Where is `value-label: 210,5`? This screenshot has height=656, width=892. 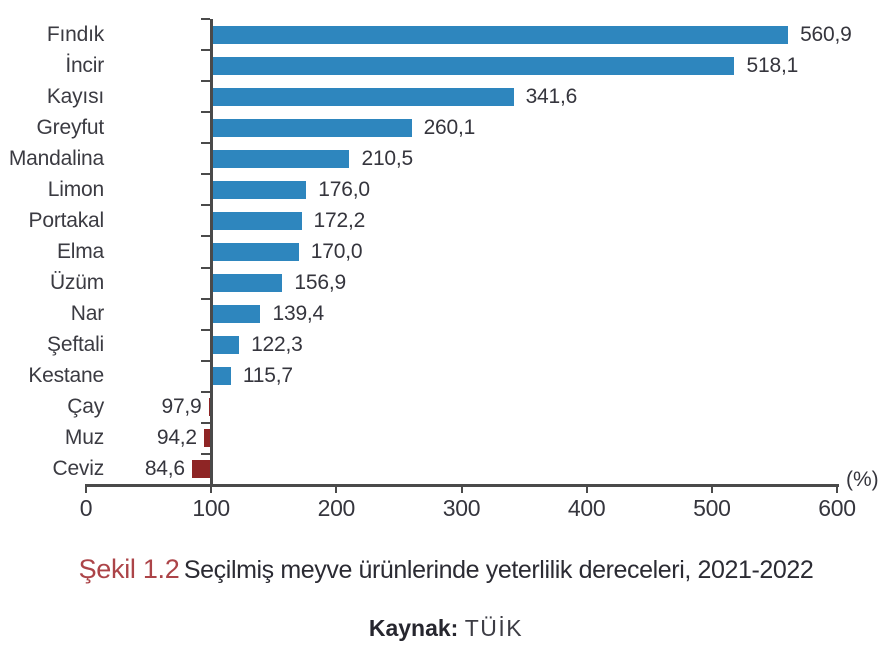
value-label: 210,5 is located at coordinates (387, 158).